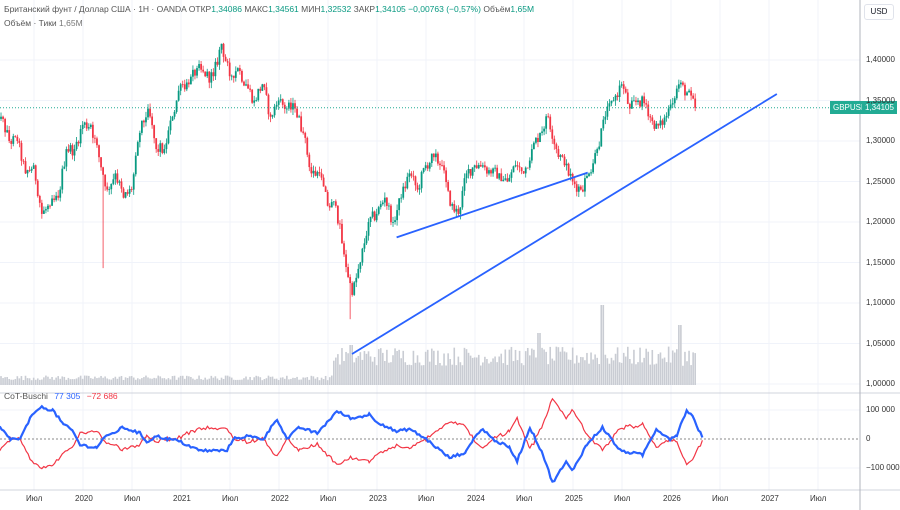 This screenshot has width=900, height=510. Describe the element at coordinates (883, 467) in the screenshot. I see `indicator-tick: −100 000` at that location.